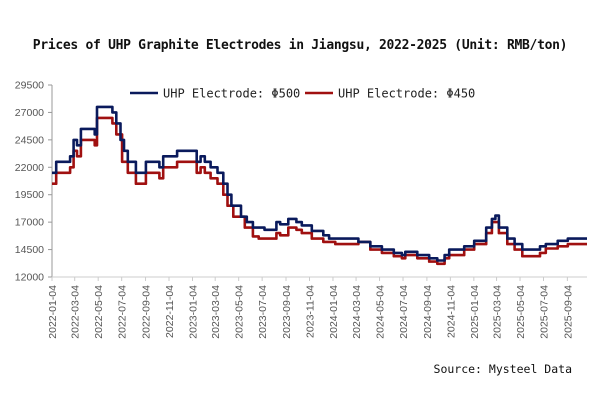  I want to click on x-tick-label: 2023-11-04, so click(310, 311).